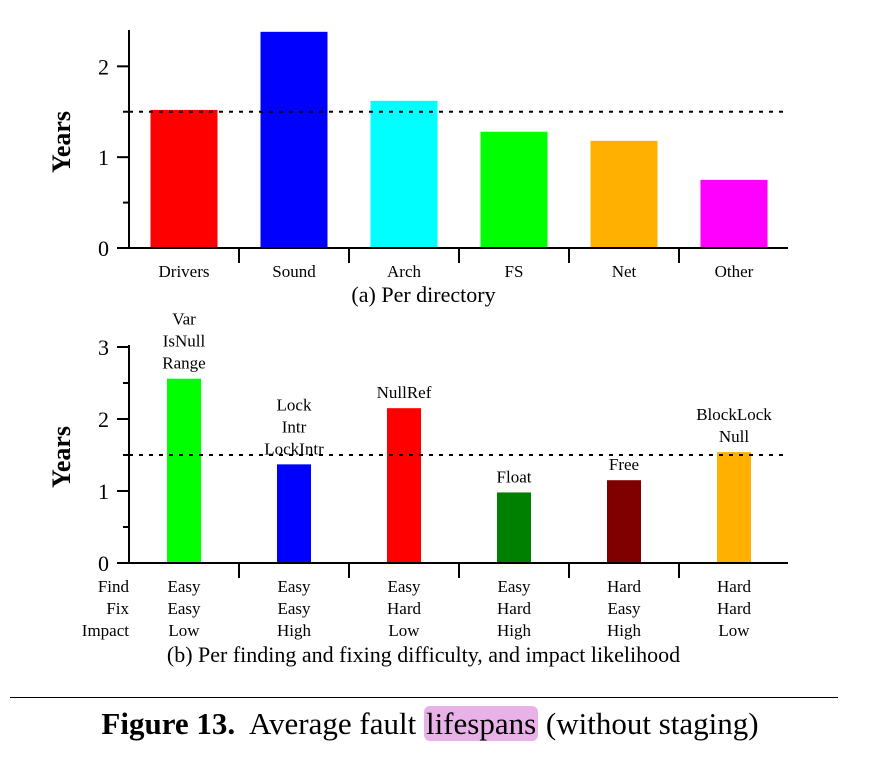  I want to click on x-tick-label: Net, so click(624, 271).